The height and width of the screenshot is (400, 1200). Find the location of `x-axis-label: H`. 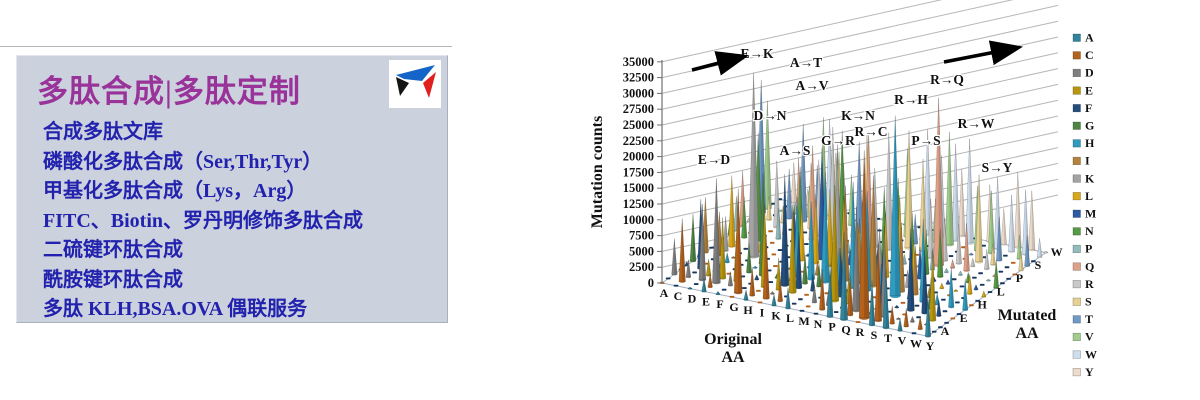

x-axis-label: H is located at coordinates (748, 310).